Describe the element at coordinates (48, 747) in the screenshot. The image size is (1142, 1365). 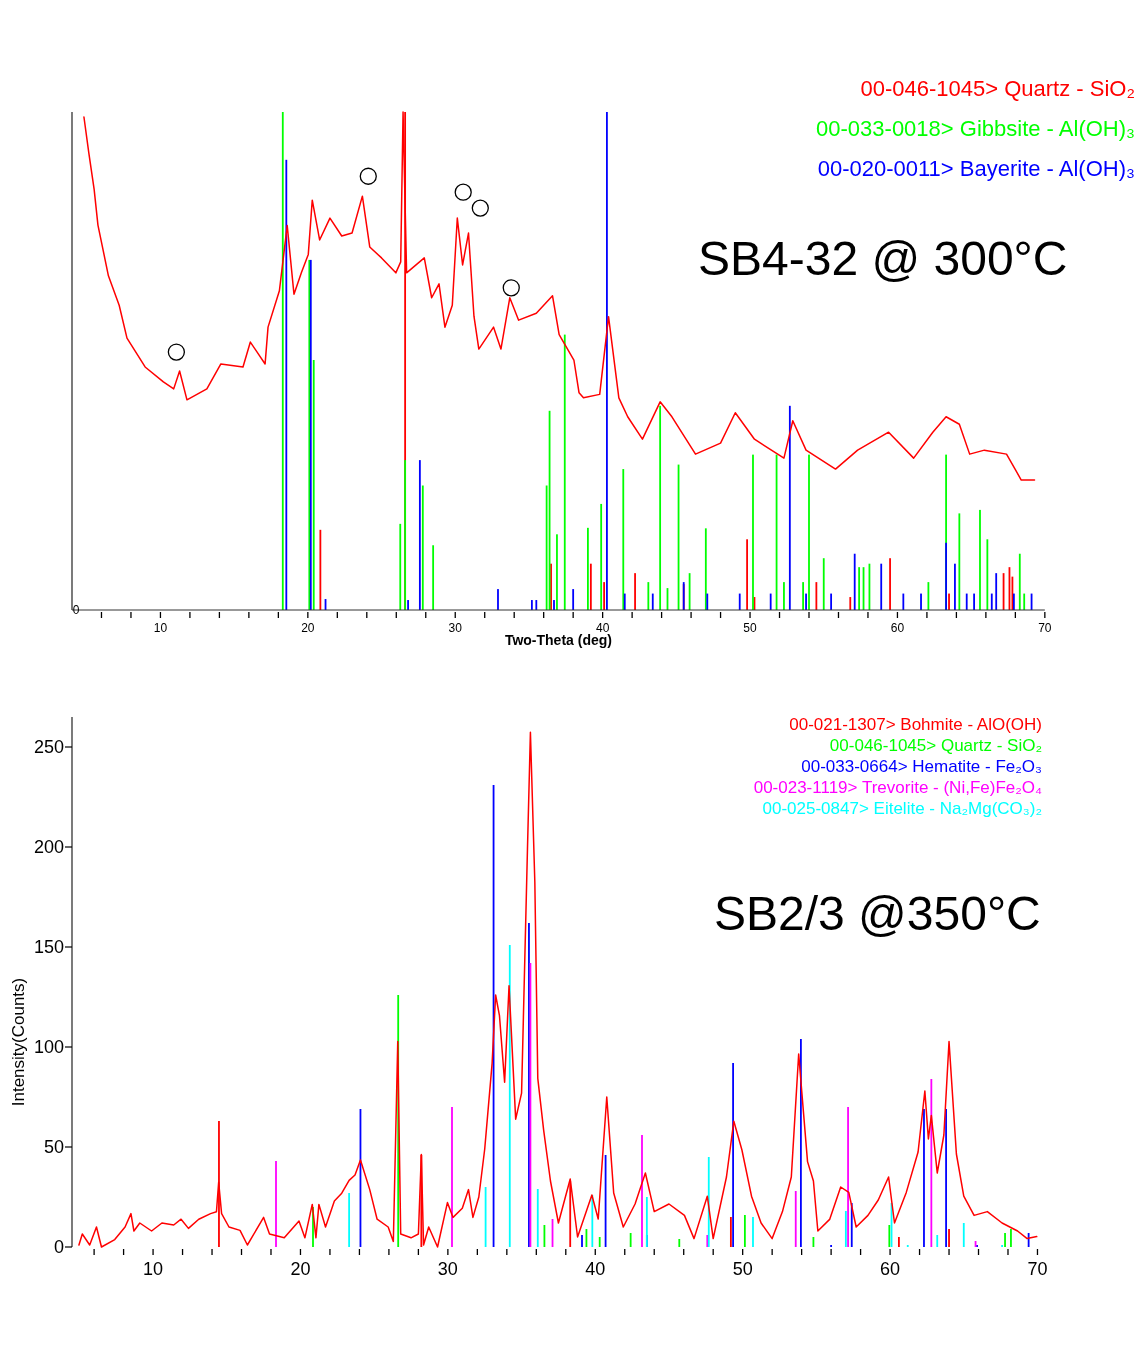
I see `y-tick-label: 250` at that location.